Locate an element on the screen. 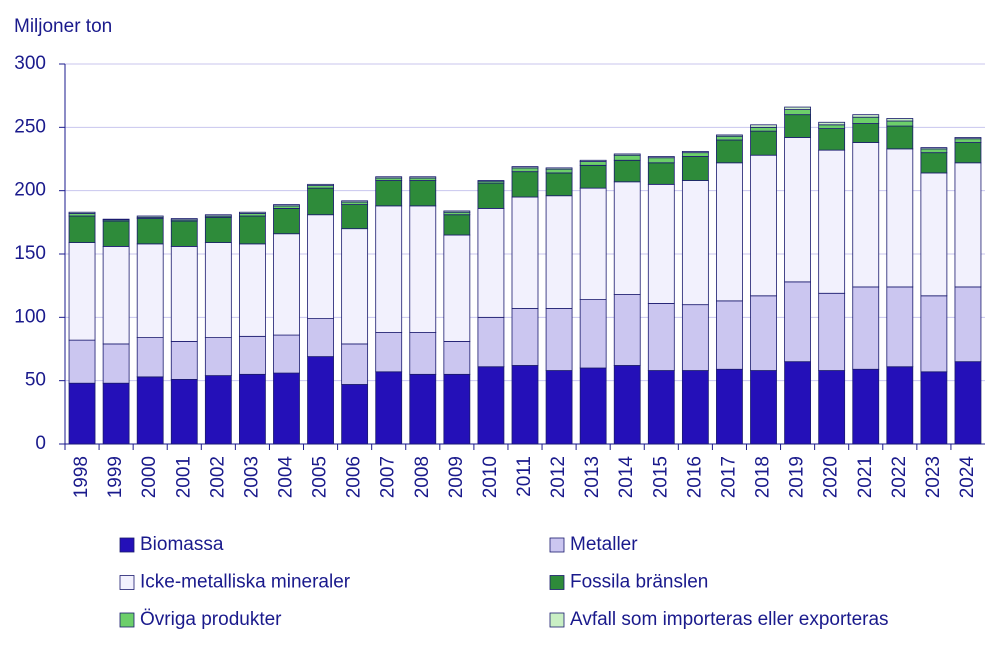  x-tick-label: 2024 is located at coordinates (967, 477).